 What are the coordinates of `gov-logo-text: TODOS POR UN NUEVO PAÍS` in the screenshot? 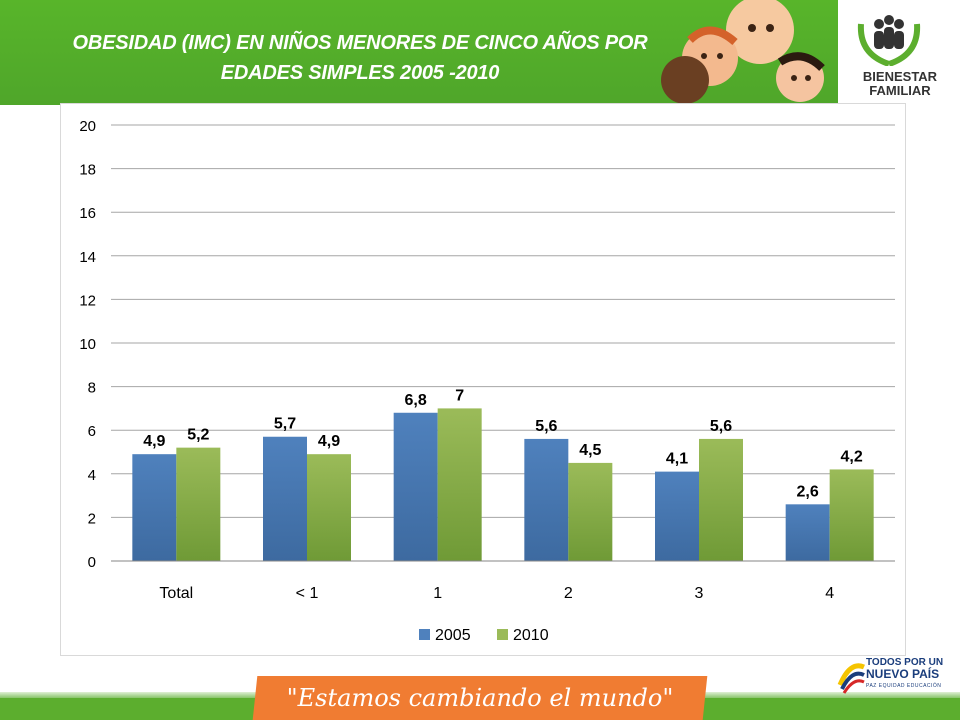 It's located at (912, 669).